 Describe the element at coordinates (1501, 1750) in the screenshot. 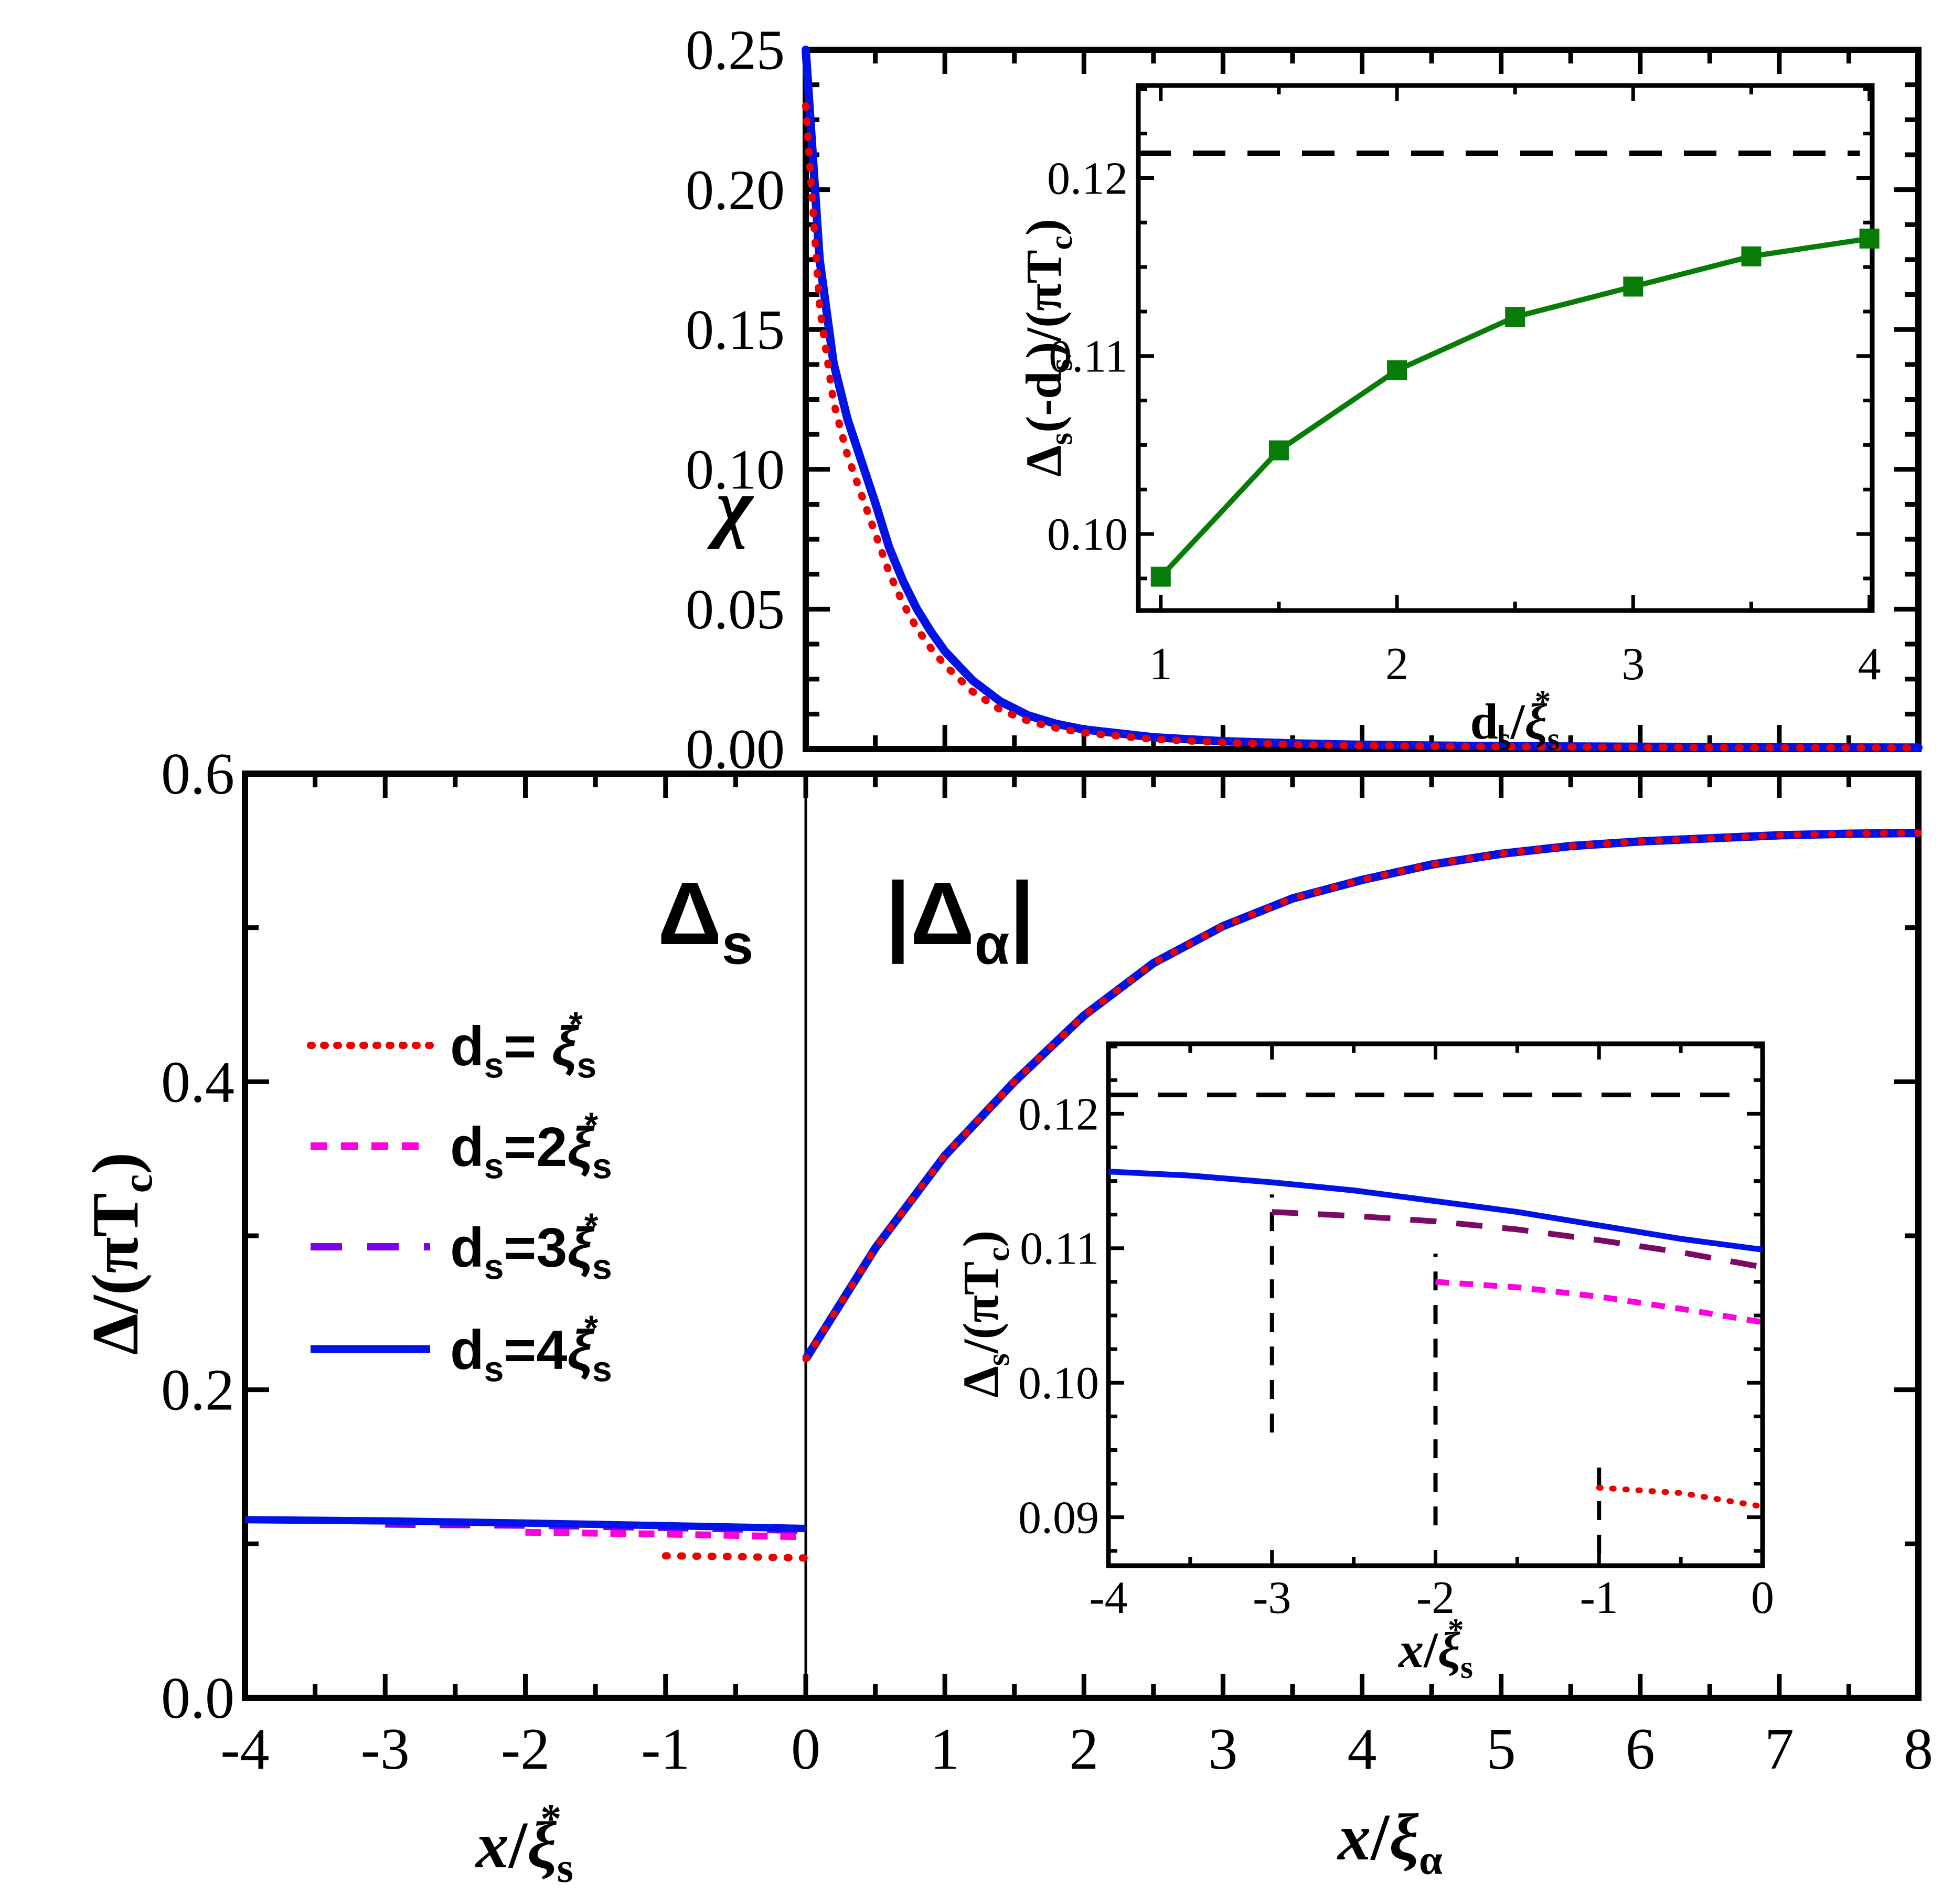

I see `bottom-panel-xtick-label: 5` at that location.